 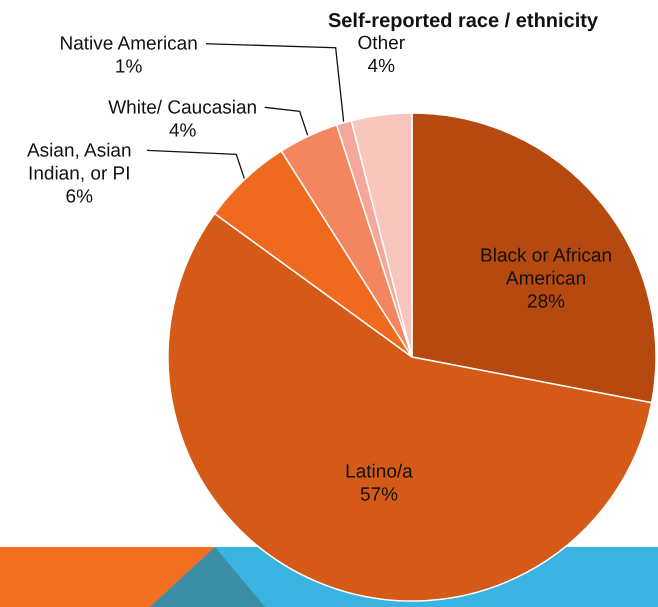 I want to click on slice-label: White/ Caucasian, so click(x=183, y=107).